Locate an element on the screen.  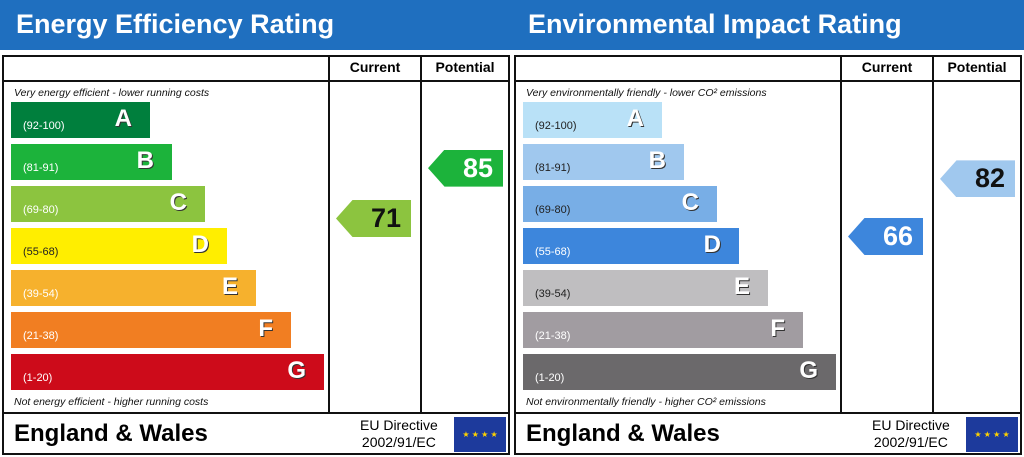
potential-rating-value: 82 is located at coordinates (989, 178).